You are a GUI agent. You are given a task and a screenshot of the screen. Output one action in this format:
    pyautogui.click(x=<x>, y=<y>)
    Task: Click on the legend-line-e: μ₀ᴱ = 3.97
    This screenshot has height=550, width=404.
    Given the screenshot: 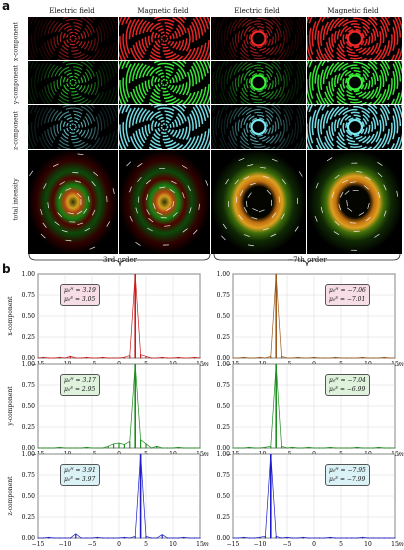 What is the action you would take?
    pyautogui.click(x=80, y=479)
    